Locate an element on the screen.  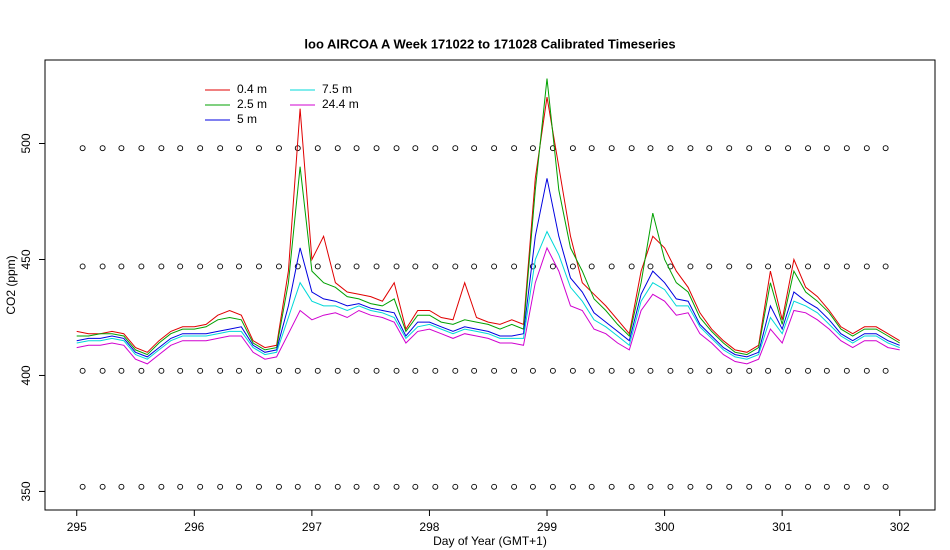
y-tick-label: 450 is located at coordinates (26, 259).